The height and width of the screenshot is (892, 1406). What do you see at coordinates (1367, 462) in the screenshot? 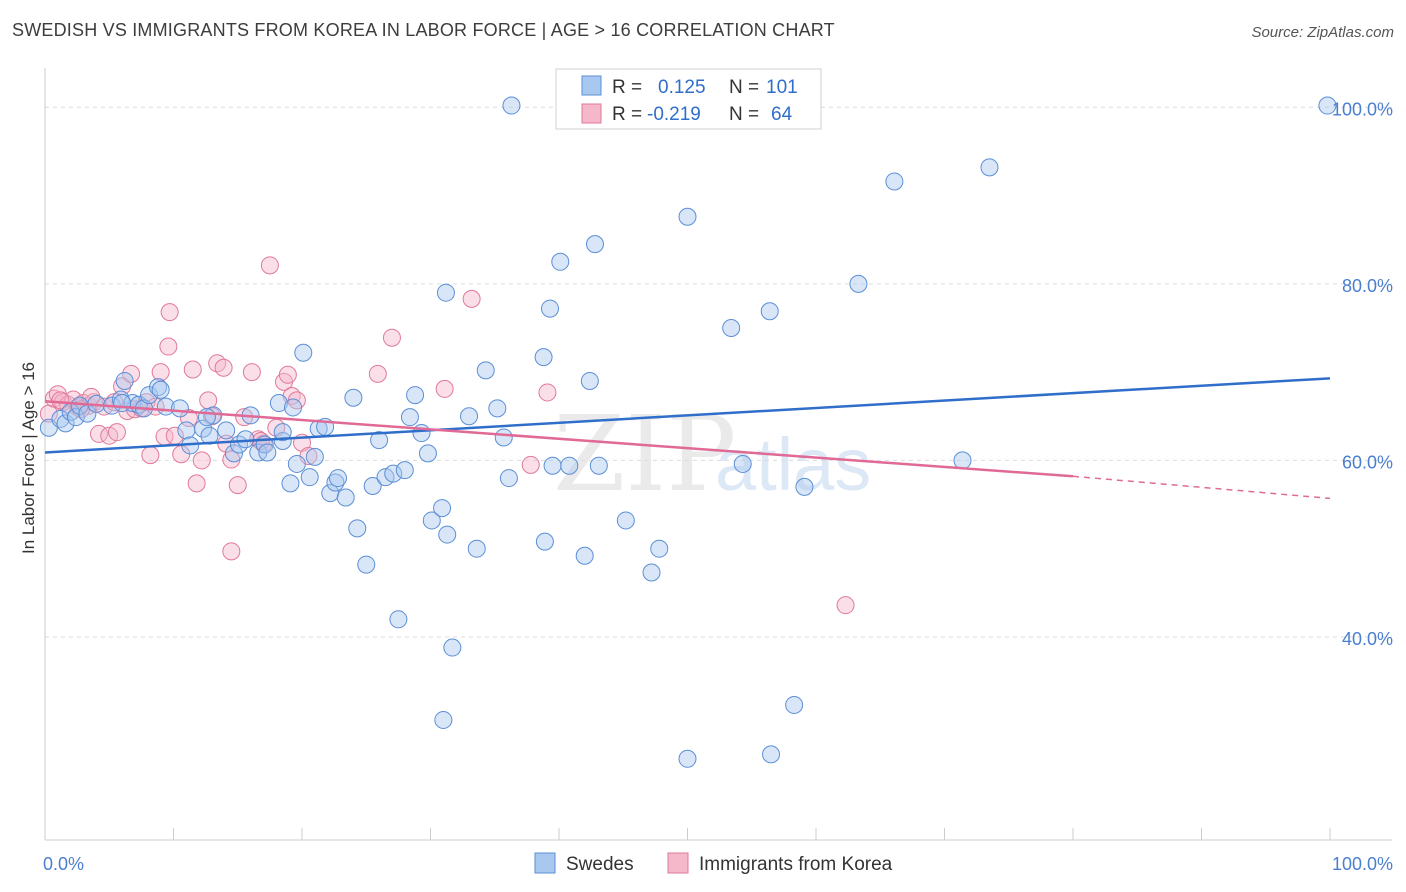
I see `y-tick-label: 60.0%` at bounding box center [1367, 462].